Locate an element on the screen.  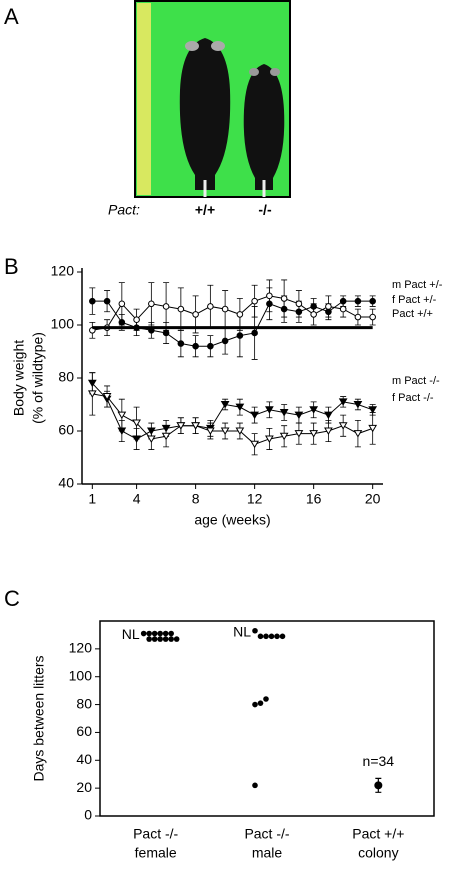
y-axis-label: Days between litters is located at coordinates (39, 718).